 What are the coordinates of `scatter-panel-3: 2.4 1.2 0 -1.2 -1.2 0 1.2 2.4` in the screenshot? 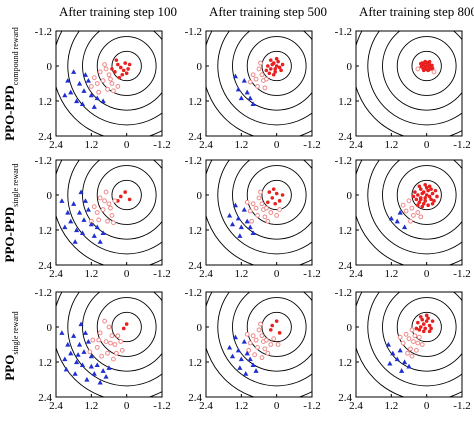 It's located at (403, 88).